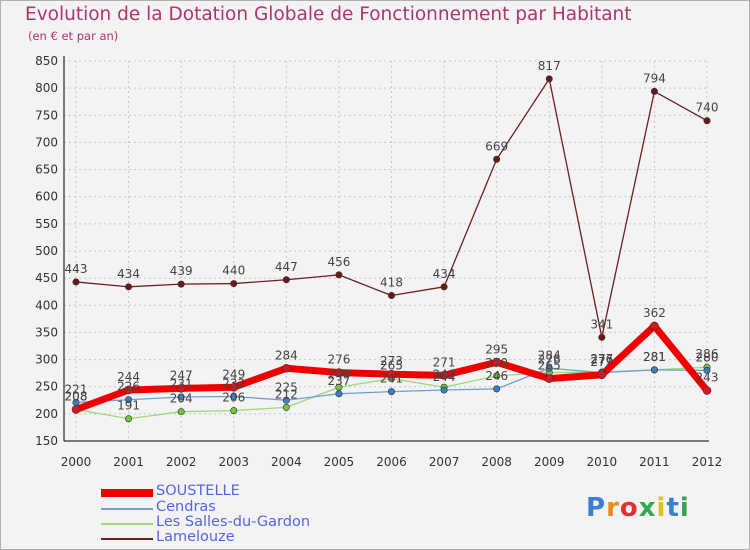 This screenshot has height=550, width=750. I want to click on y-tick-label: 200, so click(46, 414).